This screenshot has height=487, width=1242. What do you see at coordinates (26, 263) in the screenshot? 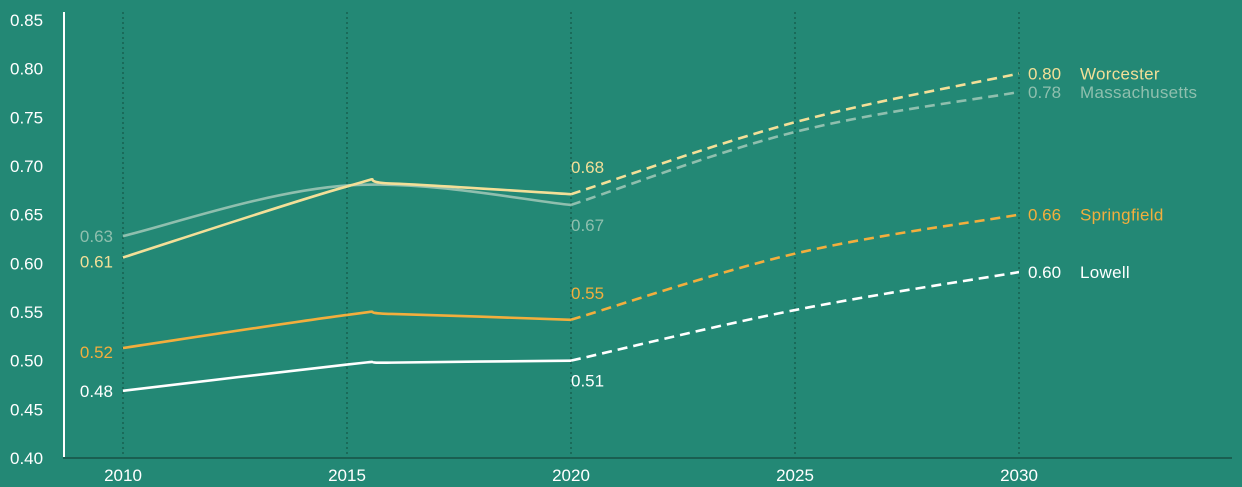
I see `y-tick-label: 0.60` at bounding box center [26, 263].